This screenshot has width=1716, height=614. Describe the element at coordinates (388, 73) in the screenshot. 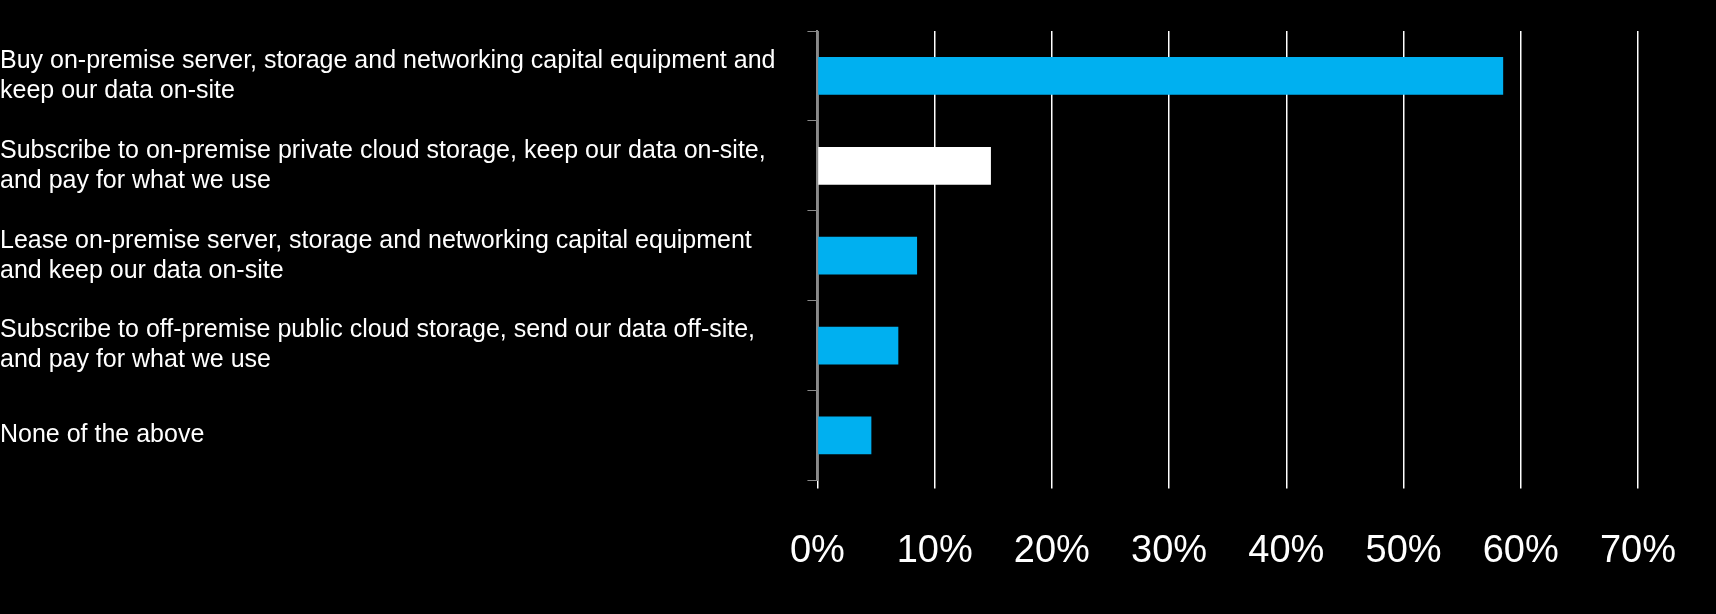

I see `y-tick-label: Buy on-premise server, storage and networking capital equipment and keep our data on-site` at that location.